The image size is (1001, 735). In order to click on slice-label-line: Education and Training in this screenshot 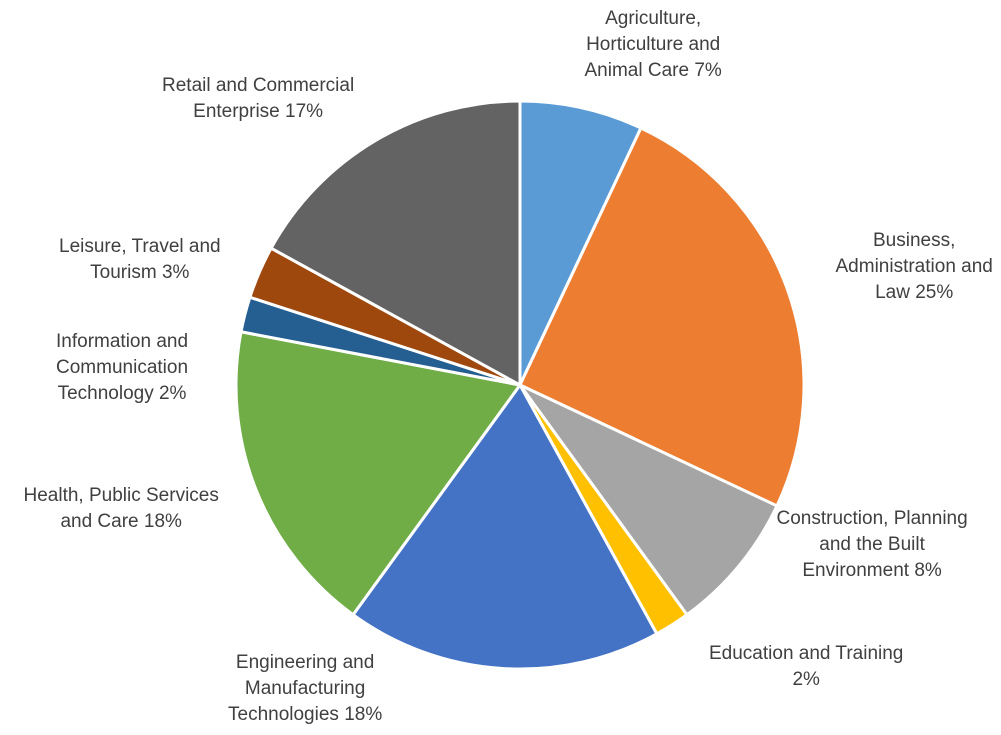, I will do `click(806, 653)`.